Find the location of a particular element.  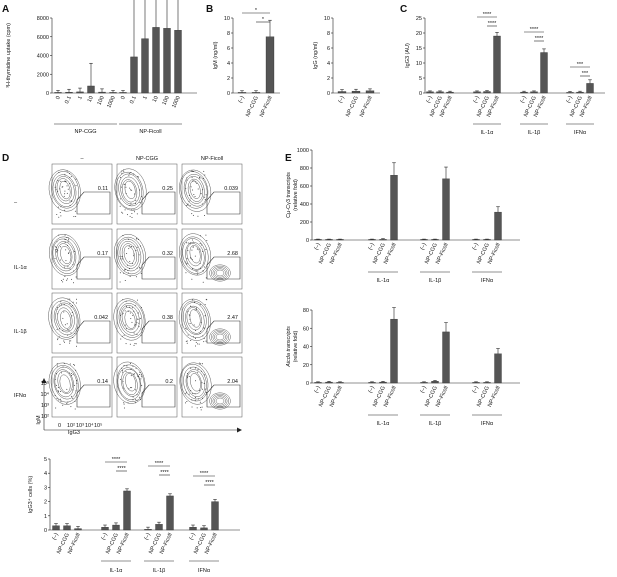

d-row-label: – is located at coordinates (16, 203).